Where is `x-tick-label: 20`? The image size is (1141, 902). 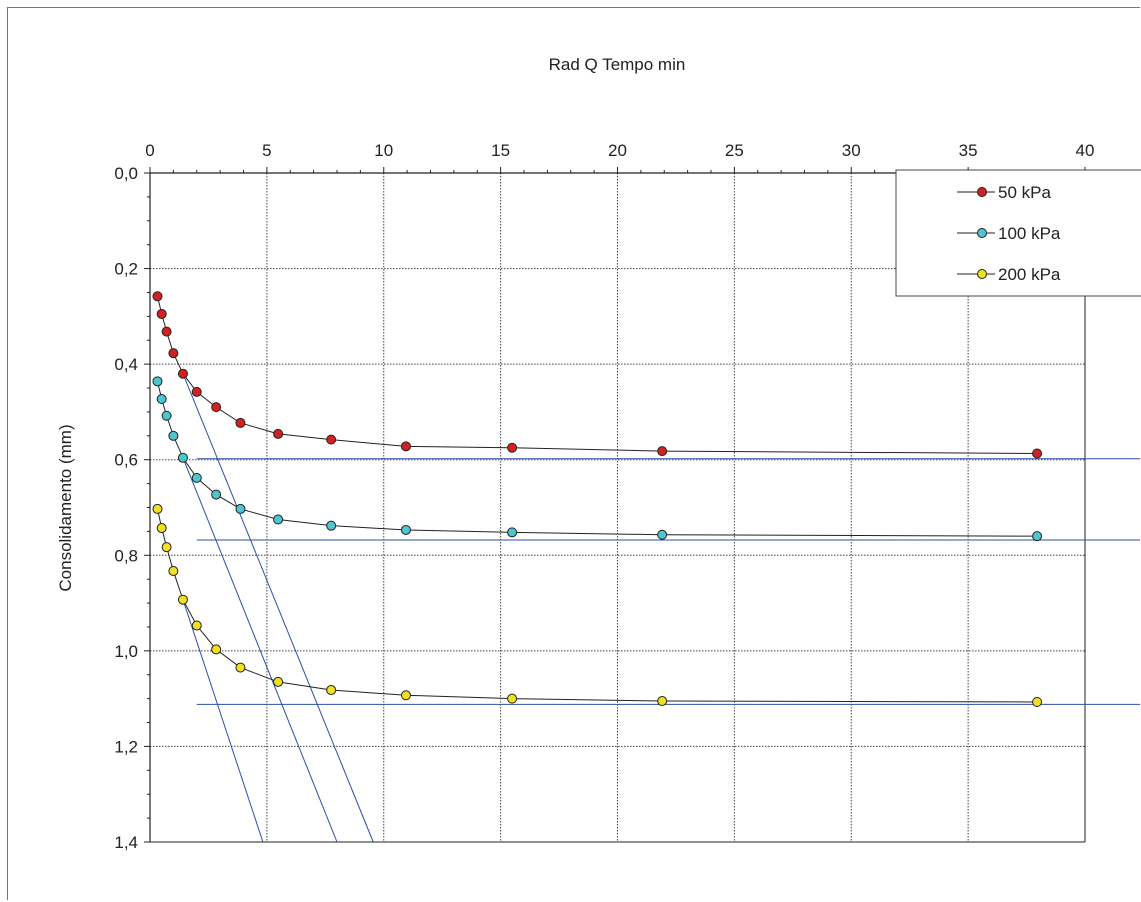
x-tick-label: 20 is located at coordinates (617, 150).